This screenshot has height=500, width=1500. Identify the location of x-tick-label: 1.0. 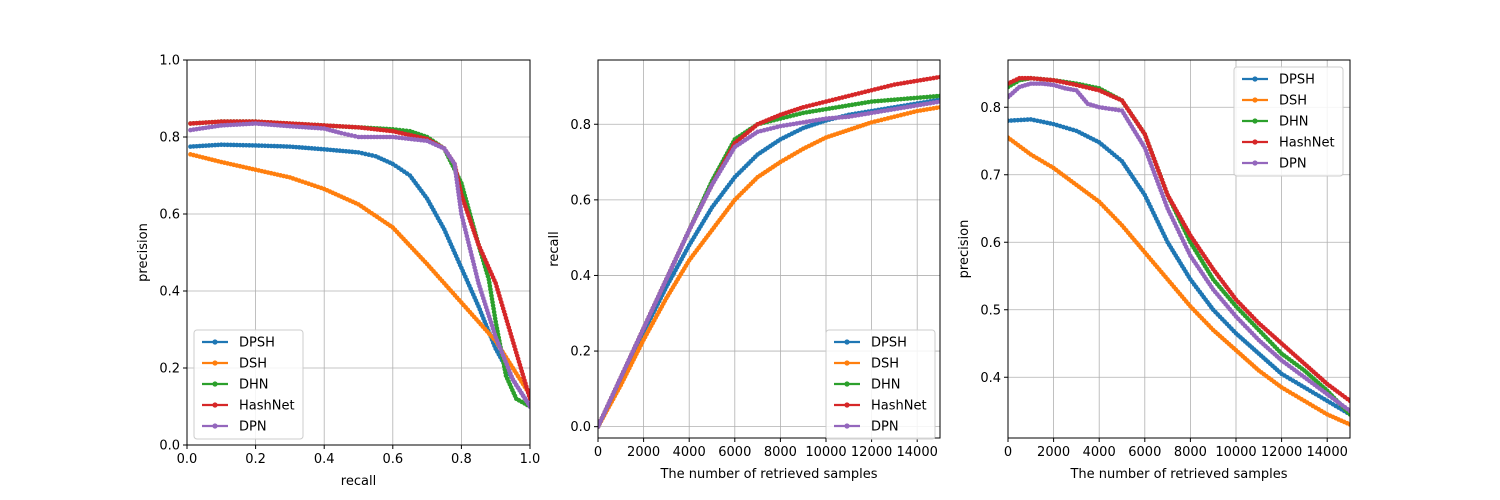
(530, 459).